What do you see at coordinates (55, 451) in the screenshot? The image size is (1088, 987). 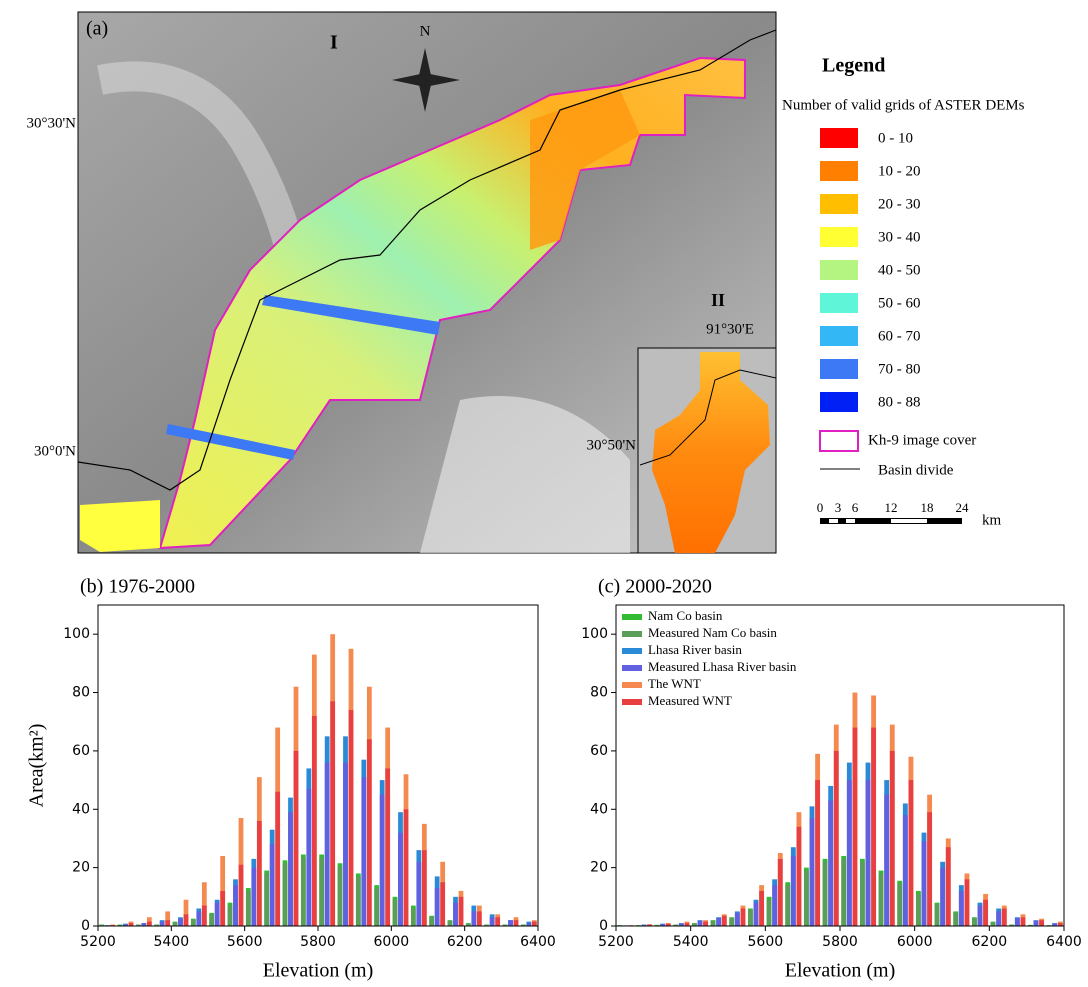 I see `lat-label: 30°0'N` at bounding box center [55, 451].